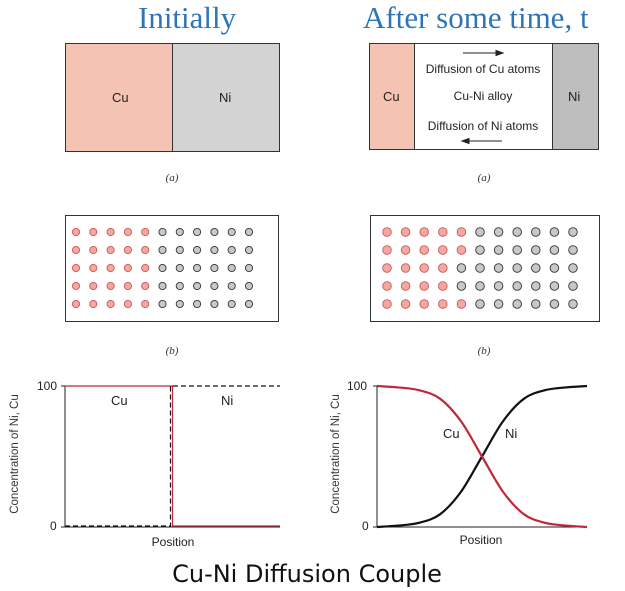  Describe the element at coordinates (173, 542) in the screenshot. I see `x-axis-label-left: Position` at that location.